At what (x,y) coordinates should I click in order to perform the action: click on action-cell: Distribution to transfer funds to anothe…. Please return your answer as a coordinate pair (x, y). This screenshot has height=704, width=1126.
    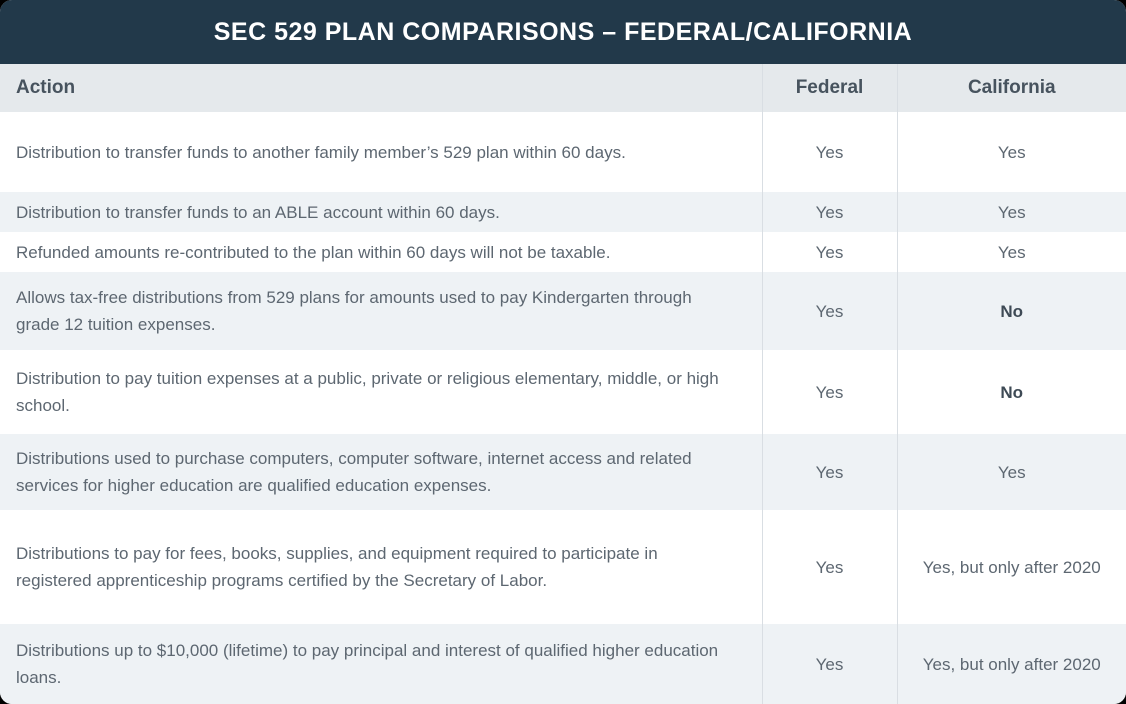
    Looking at the image, I should click on (381, 152).